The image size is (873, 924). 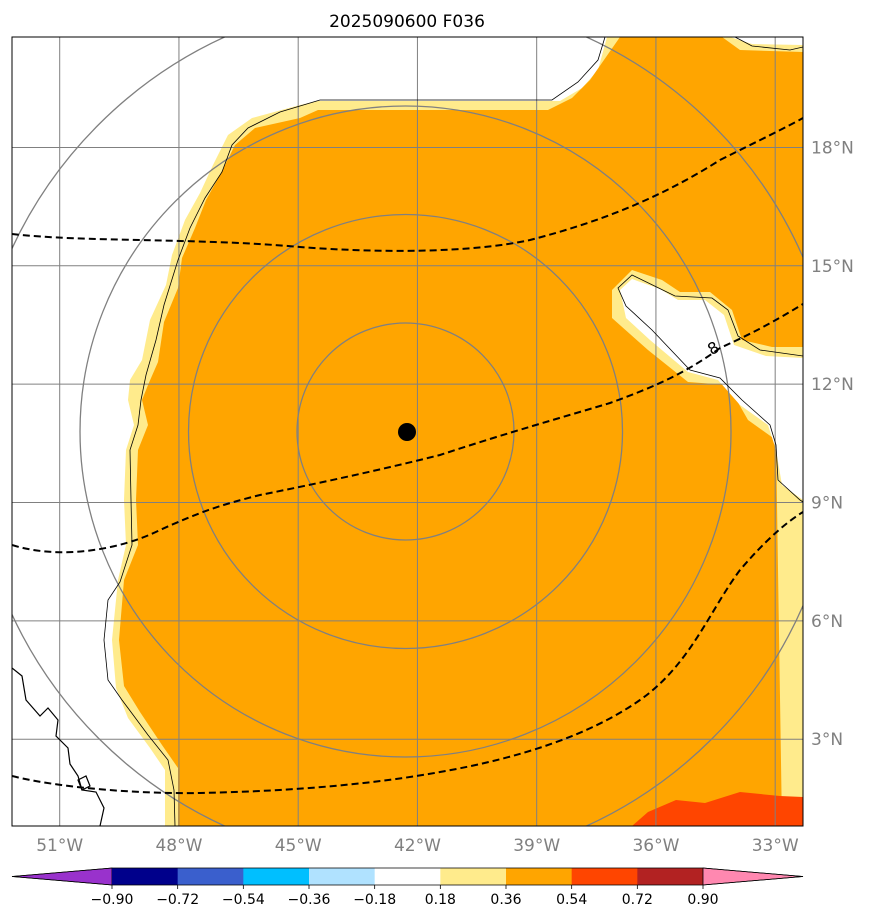 I want to click on longitude-tick-label: 36°W, so click(x=655, y=846).